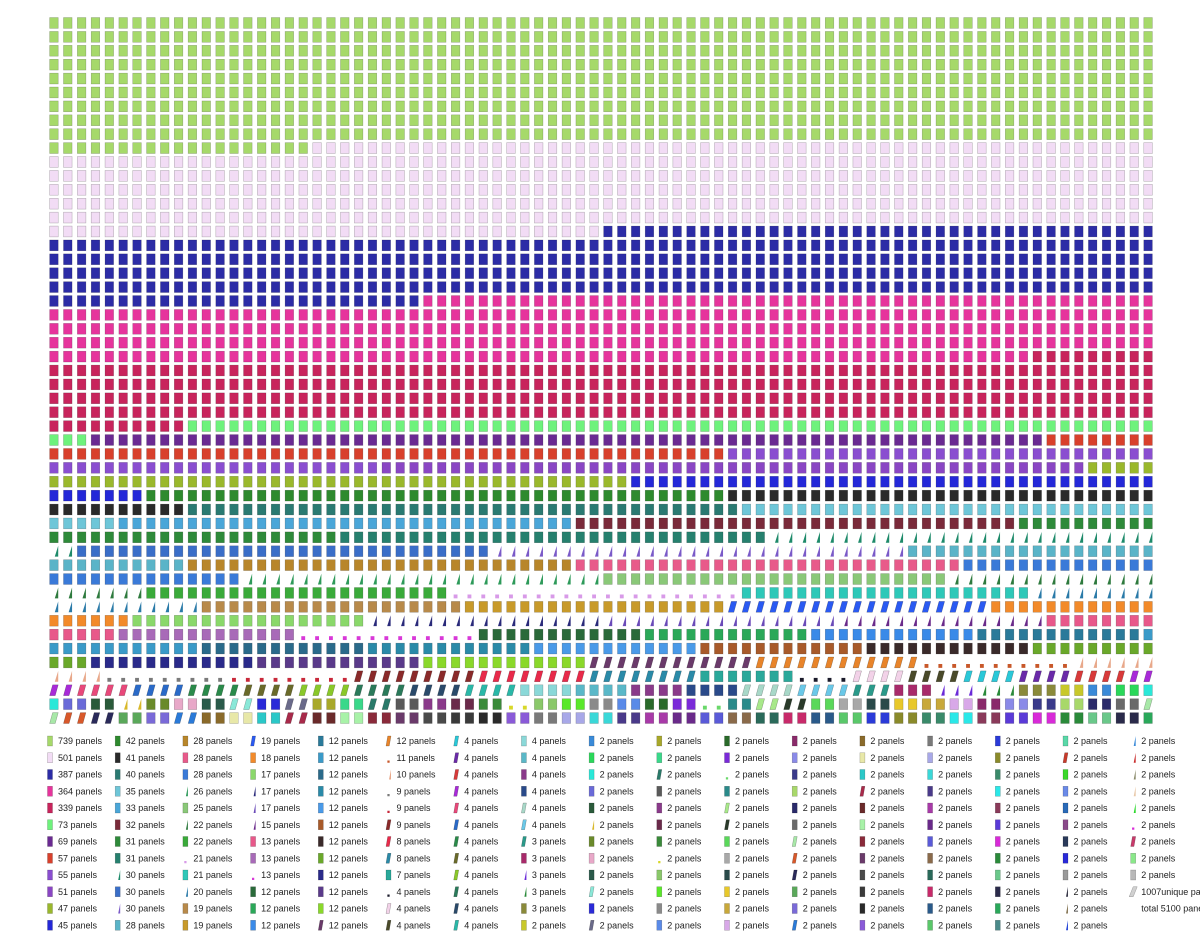 The width and height of the screenshot is (1200, 943). What do you see at coordinates (349, 791) in the screenshot?
I see `legend-label: 12 panels` at bounding box center [349, 791].